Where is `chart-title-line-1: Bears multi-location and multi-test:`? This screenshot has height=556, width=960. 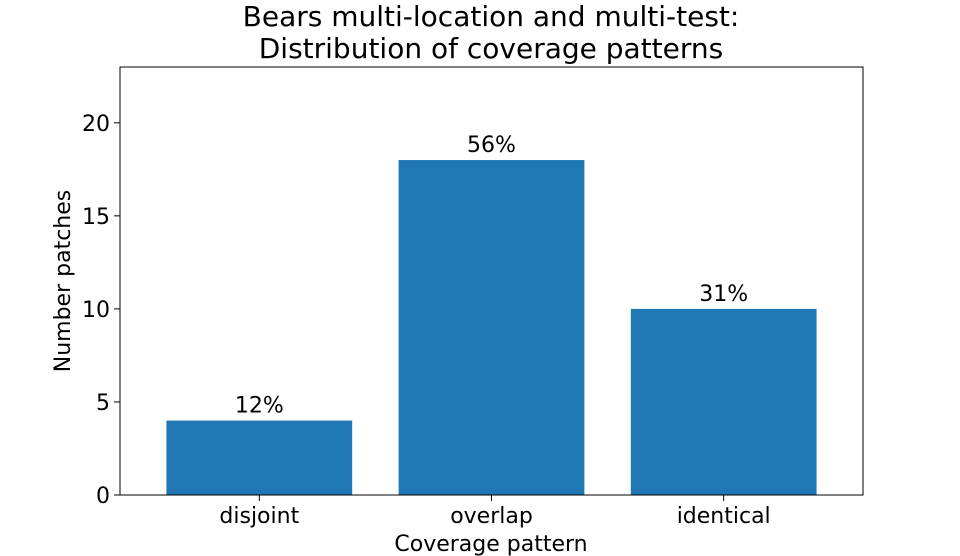
chart-title-line-1: Bears multi-location and multi-test: is located at coordinates (491, 16).